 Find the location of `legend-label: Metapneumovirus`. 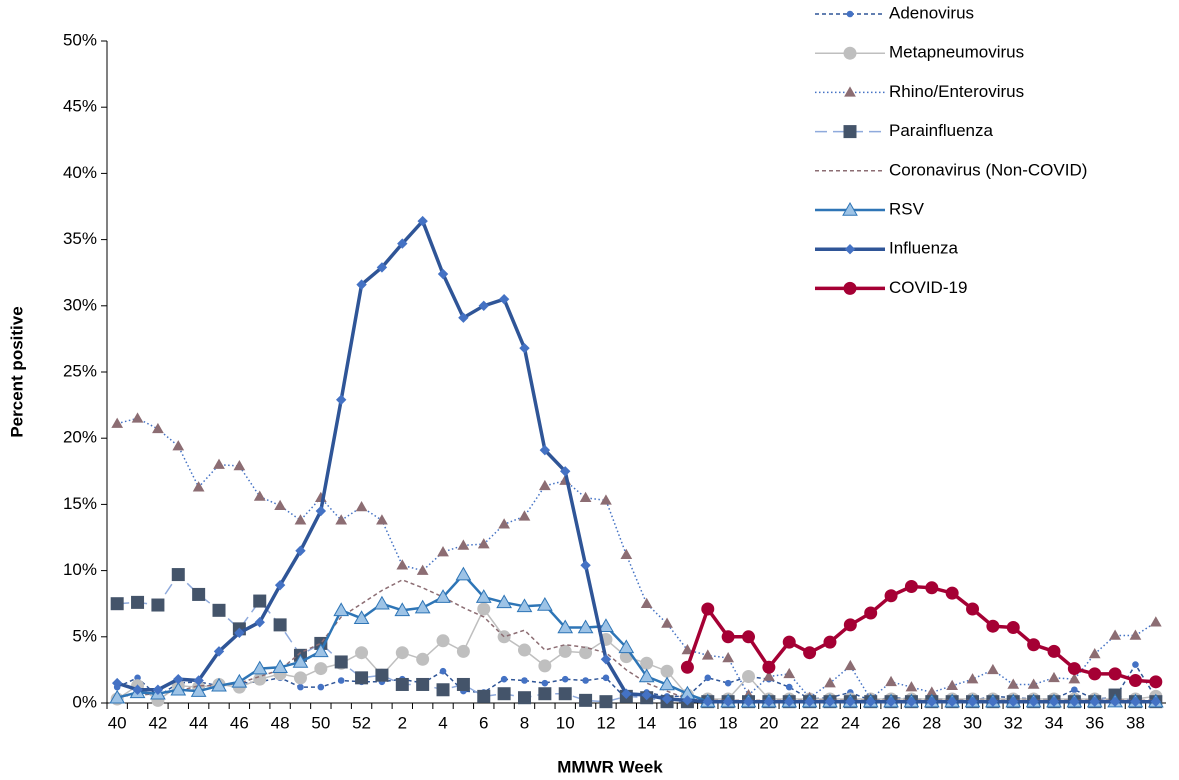

legend-label: Metapneumovirus is located at coordinates (956, 52).